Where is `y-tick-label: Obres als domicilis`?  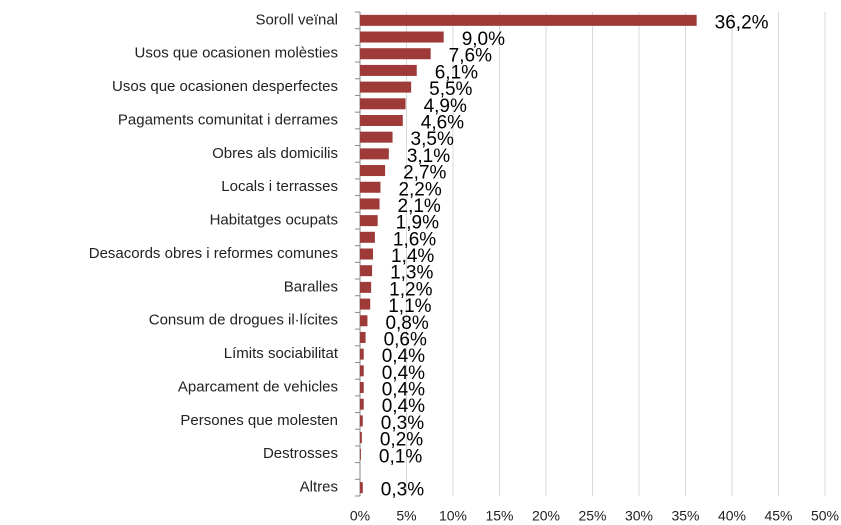
y-tick-label: Obres als domicilis is located at coordinates (275, 153).